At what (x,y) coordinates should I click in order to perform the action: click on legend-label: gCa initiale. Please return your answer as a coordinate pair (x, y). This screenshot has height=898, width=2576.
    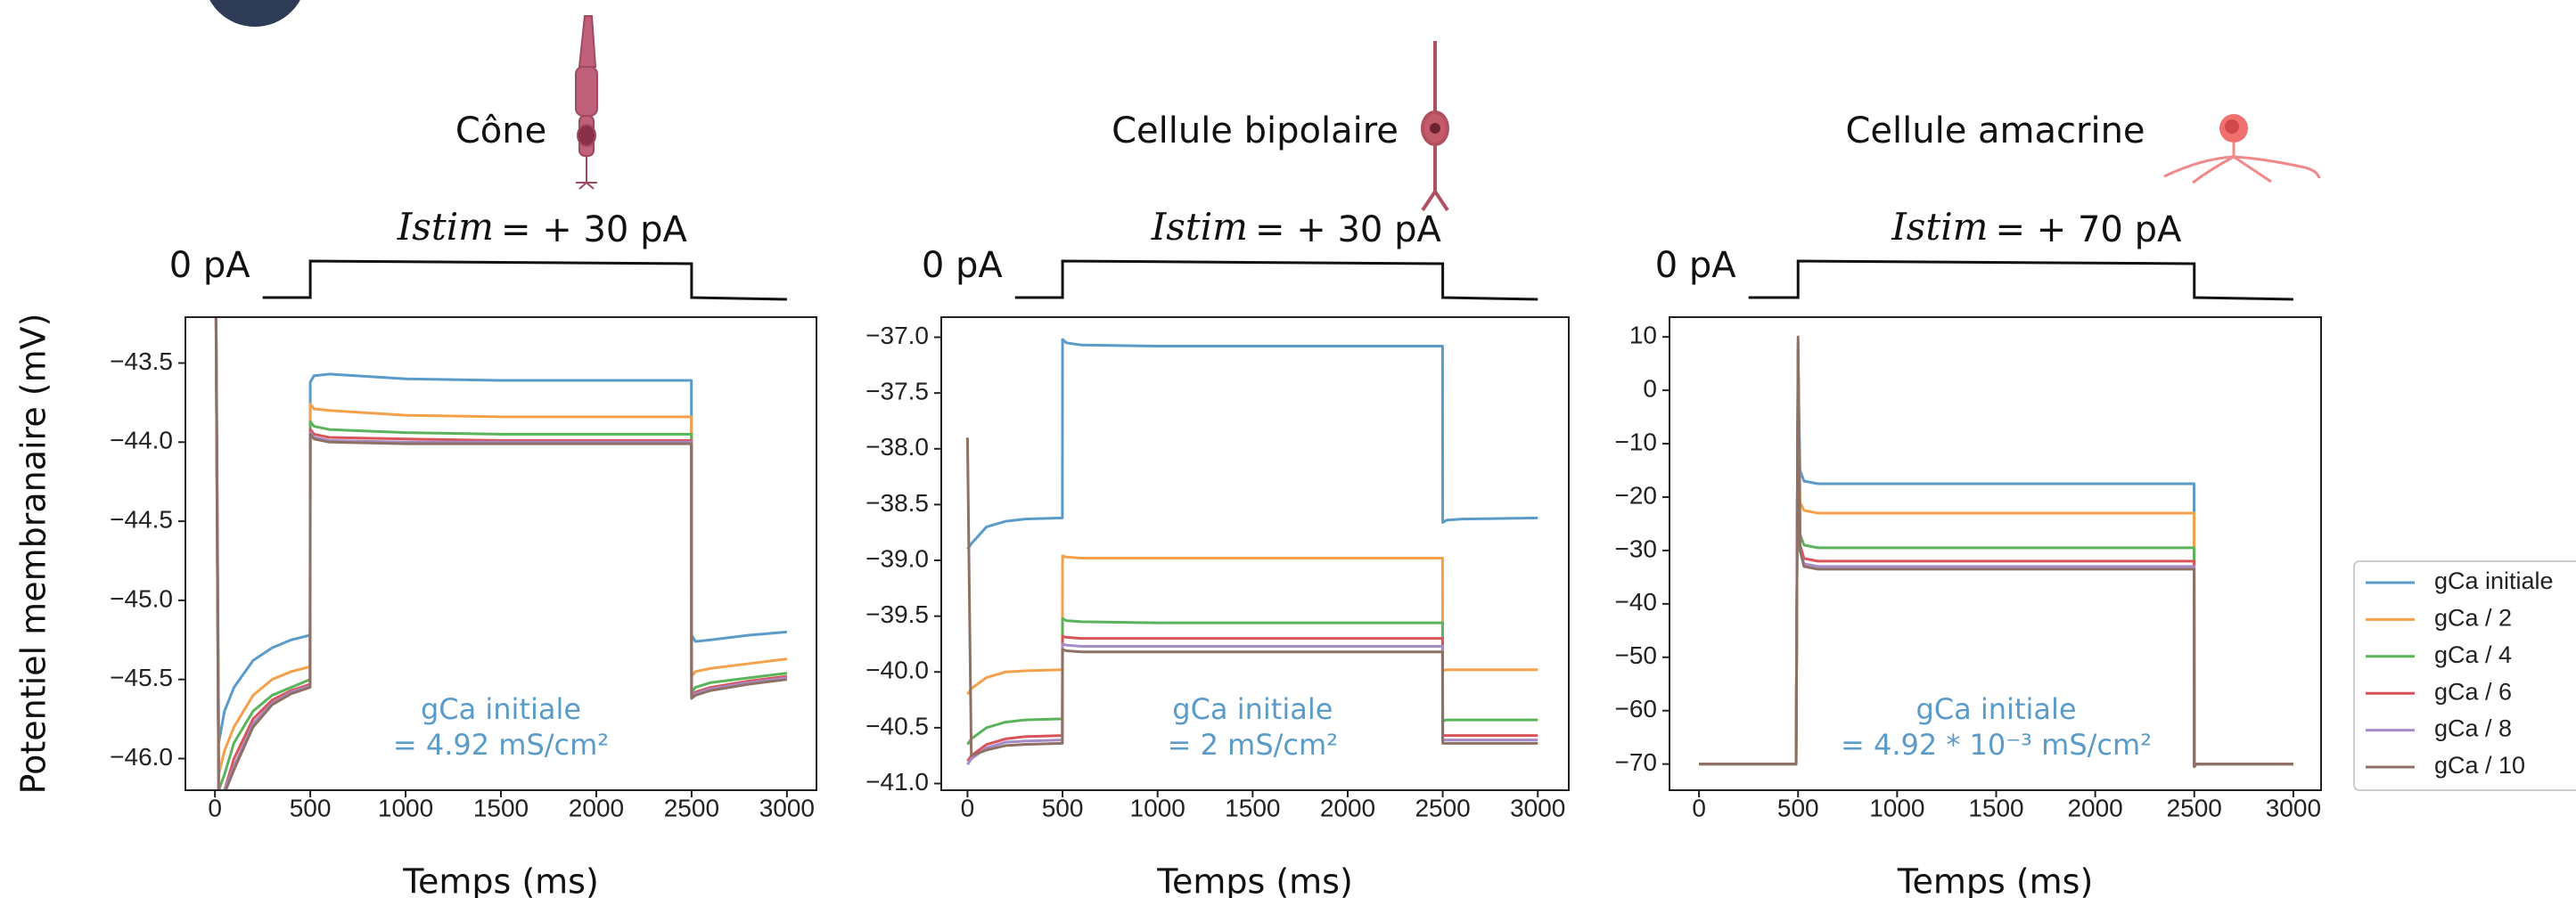
    Looking at the image, I should click on (2494, 581).